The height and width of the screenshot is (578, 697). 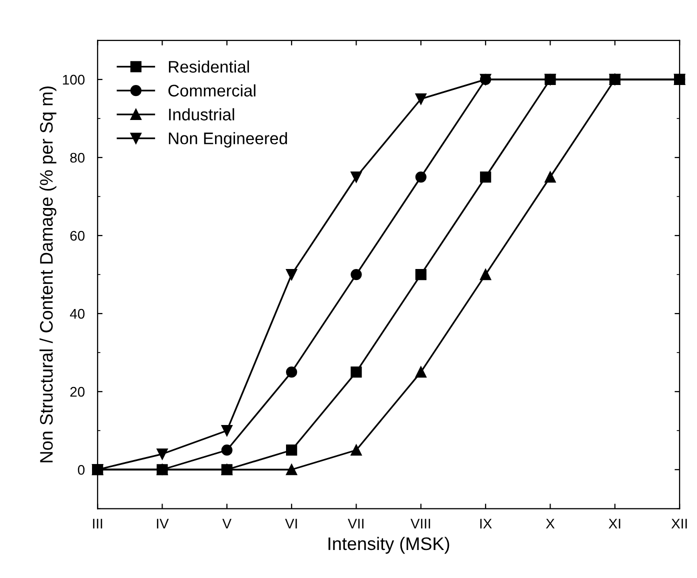 What do you see at coordinates (77, 313) in the screenshot?
I see `y-tick-label: 40` at bounding box center [77, 313].